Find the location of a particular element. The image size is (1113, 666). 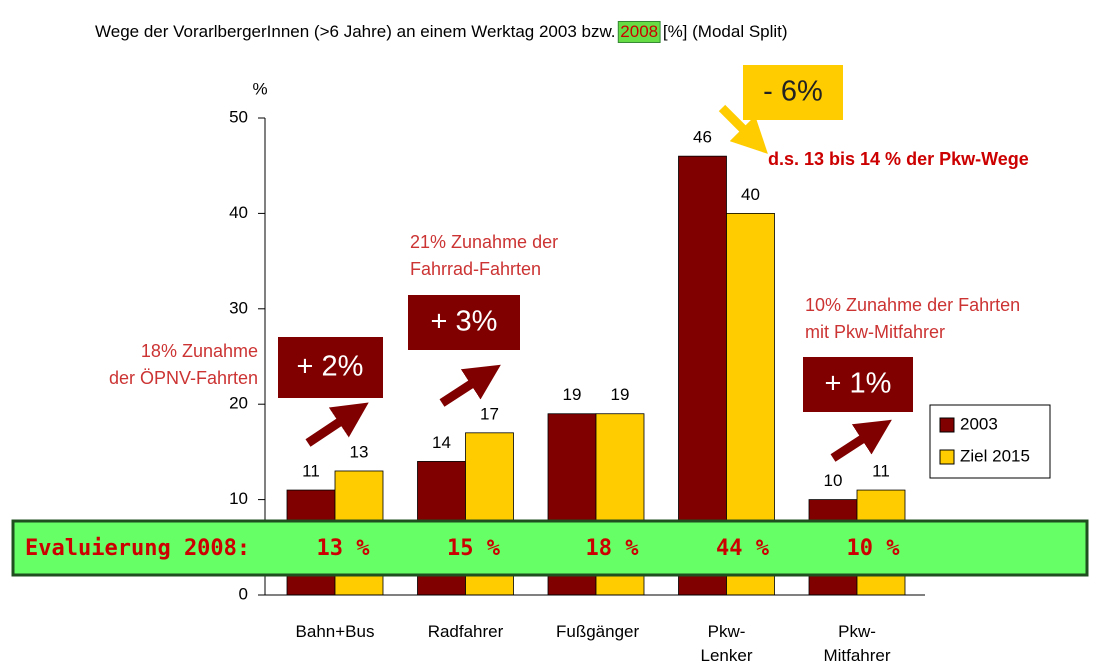

title-highlight-text: 2008 is located at coordinates (639, 31).